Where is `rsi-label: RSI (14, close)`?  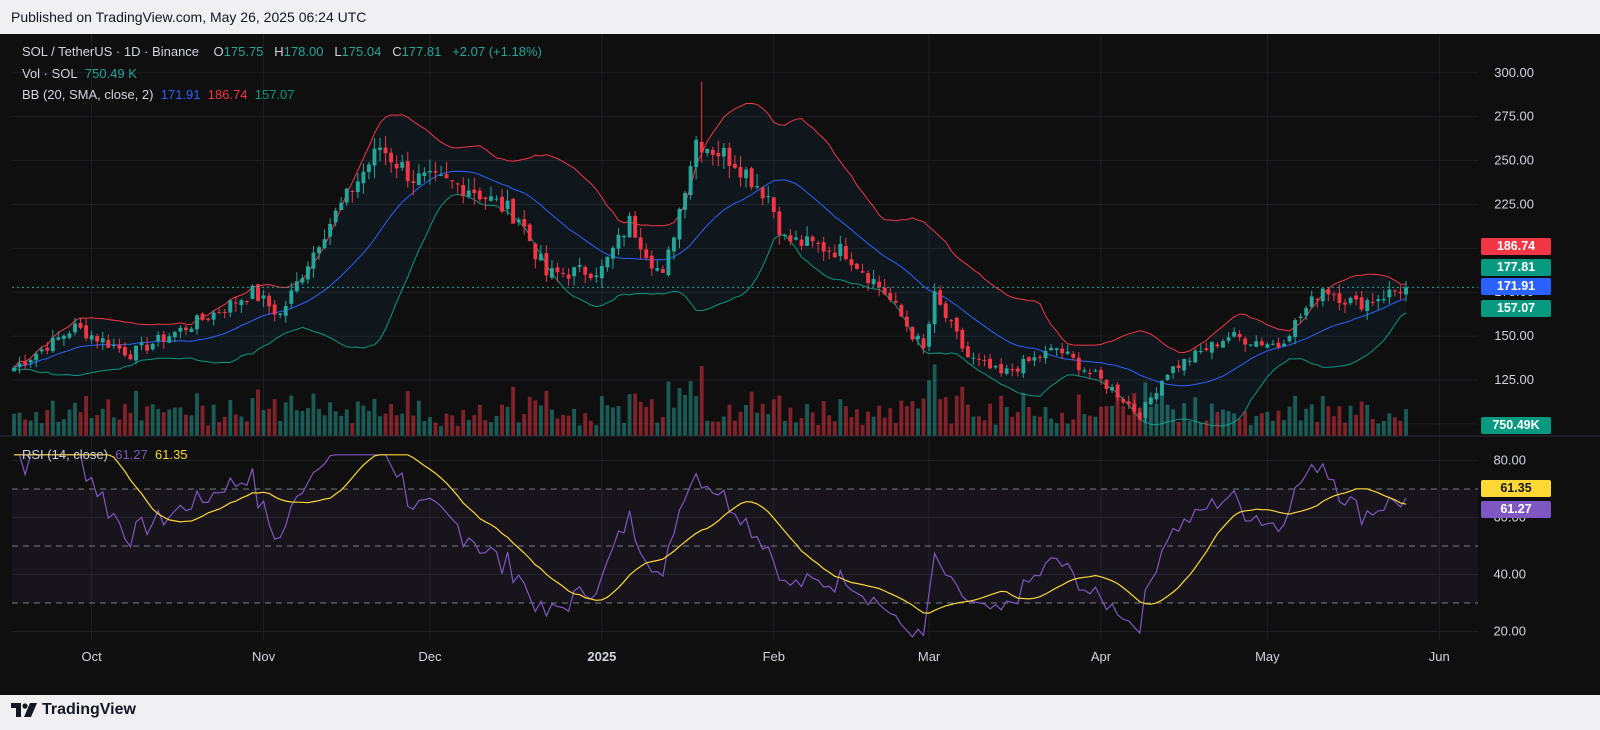
rsi-label: RSI (14, close) is located at coordinates (65, 454).